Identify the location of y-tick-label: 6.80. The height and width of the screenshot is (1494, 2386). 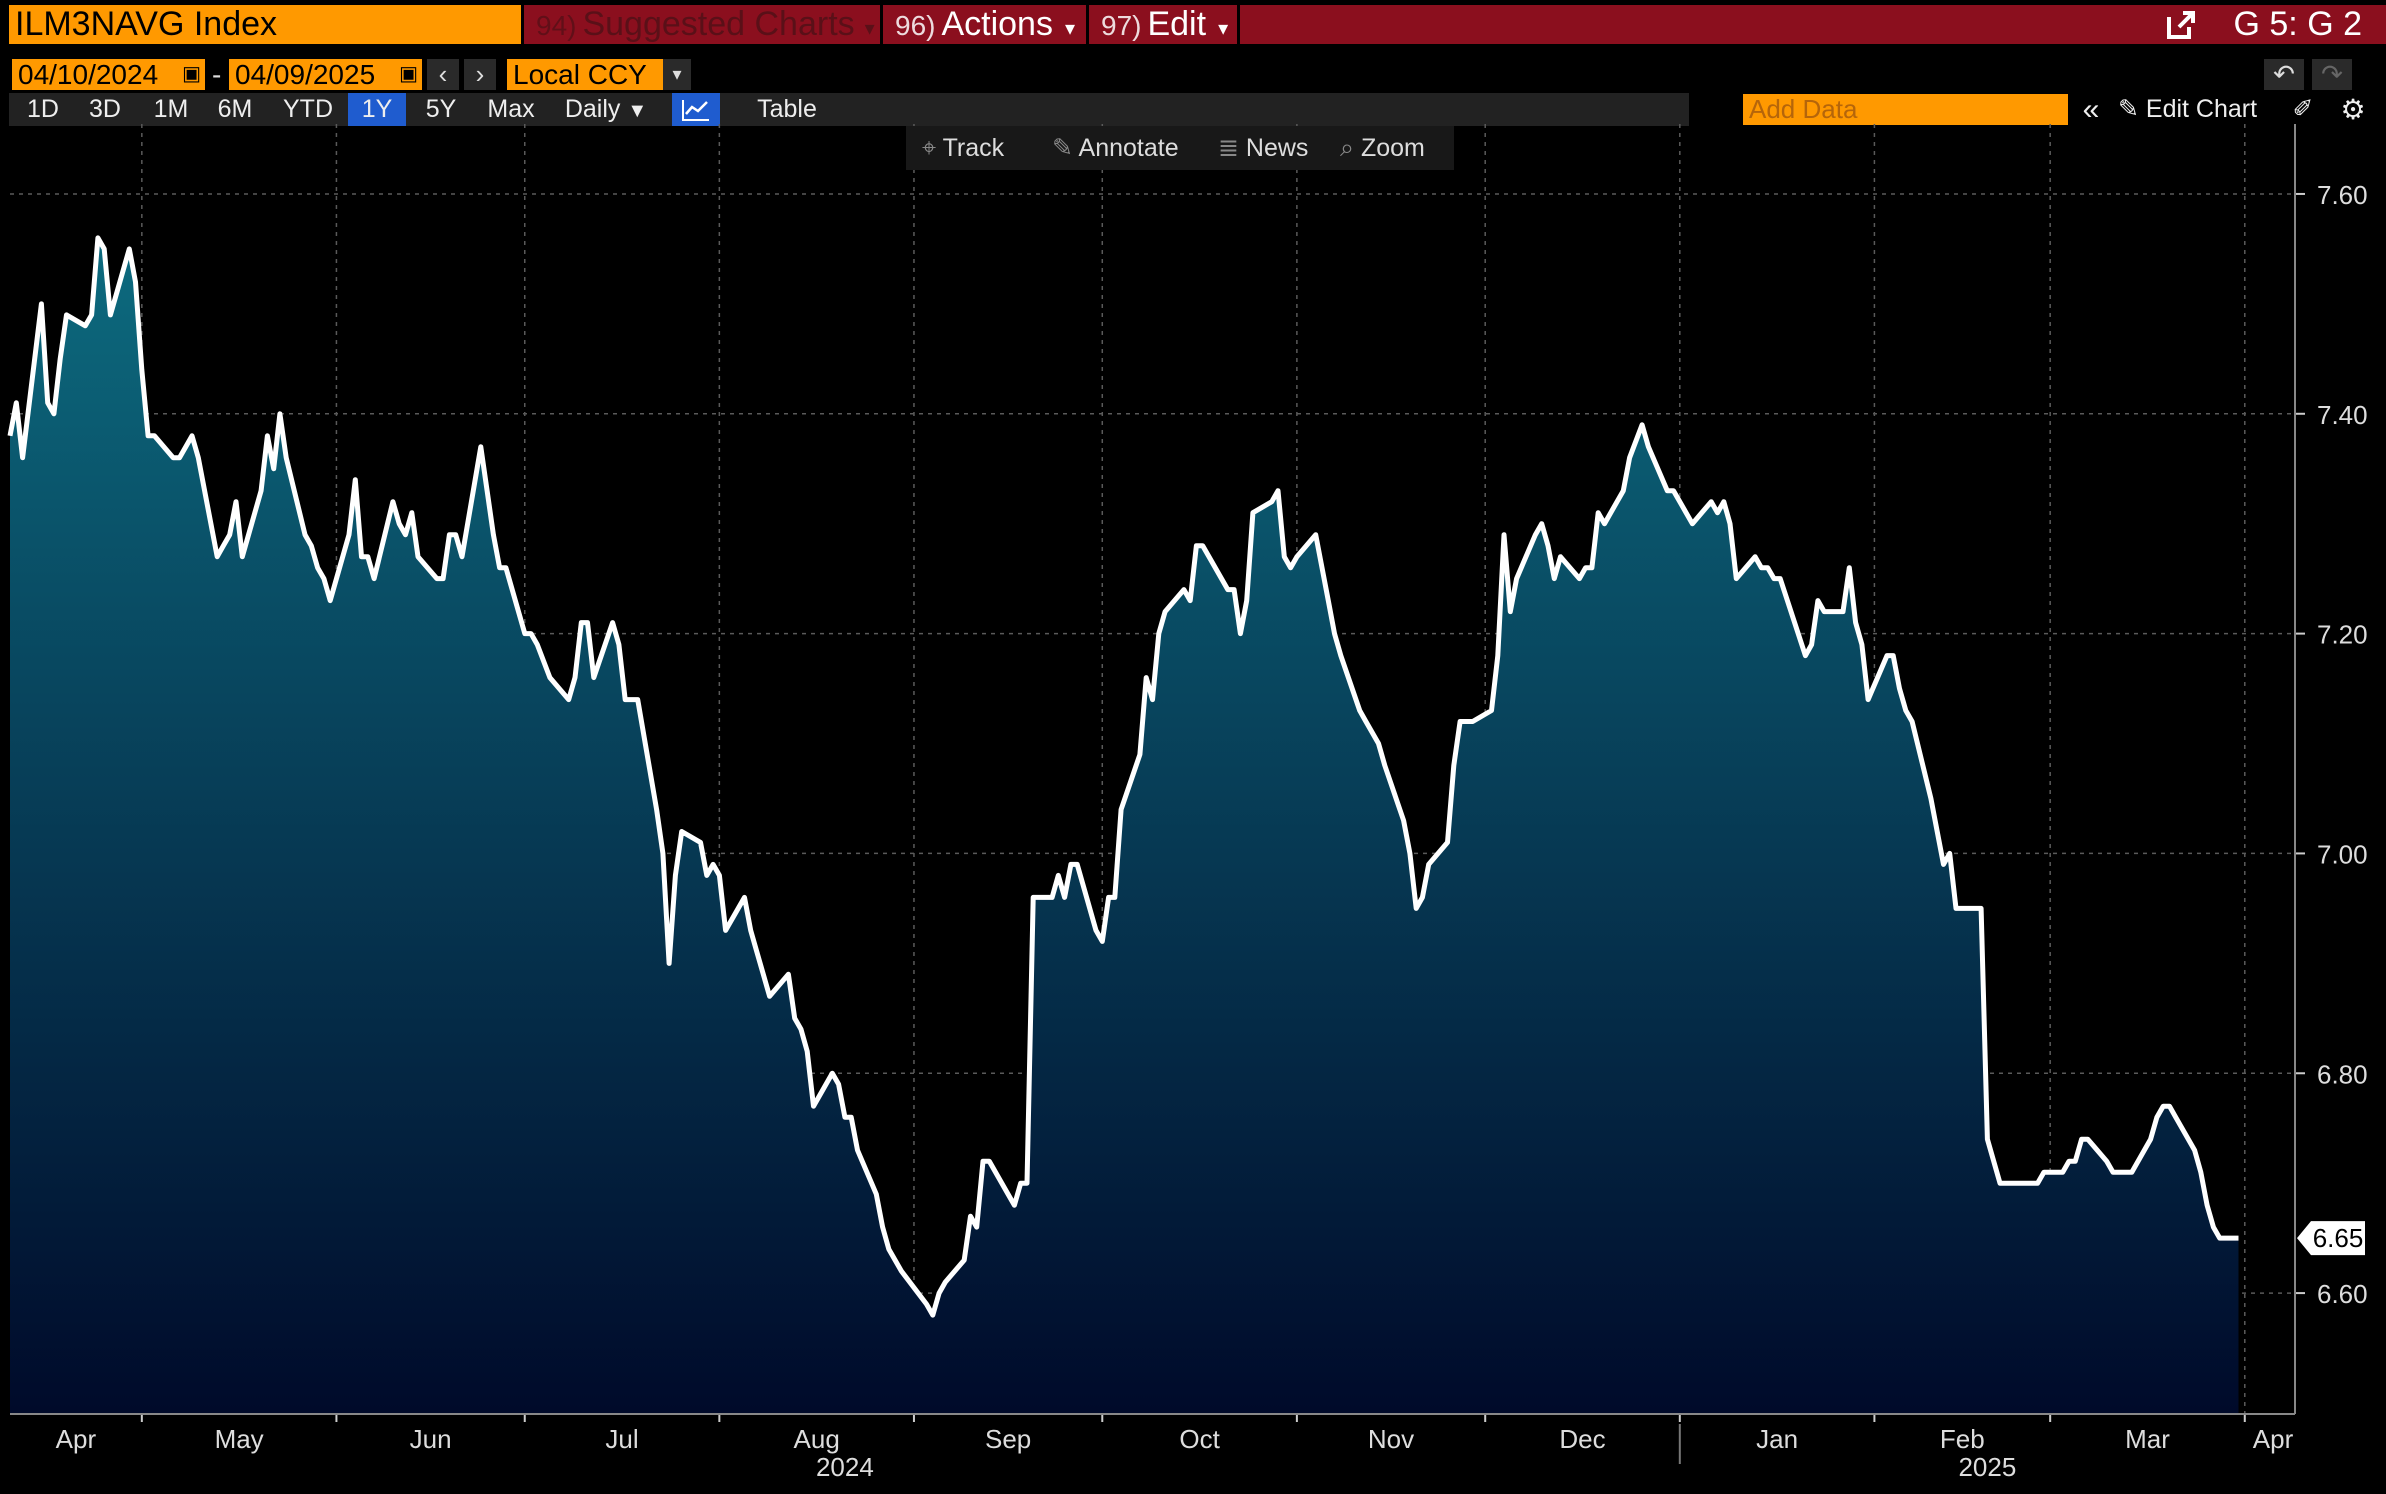
(2342, 1074).